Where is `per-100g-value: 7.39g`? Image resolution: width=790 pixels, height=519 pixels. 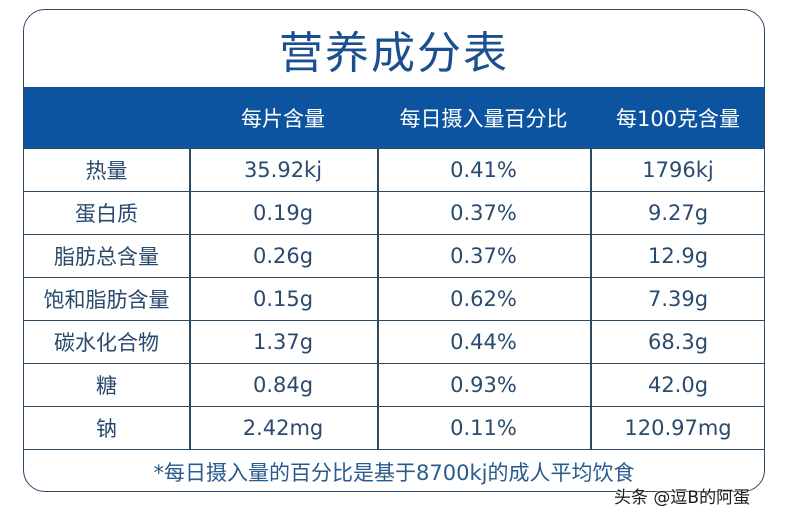
per-100g-value: 7.39g is located at coordinates (678, 299).